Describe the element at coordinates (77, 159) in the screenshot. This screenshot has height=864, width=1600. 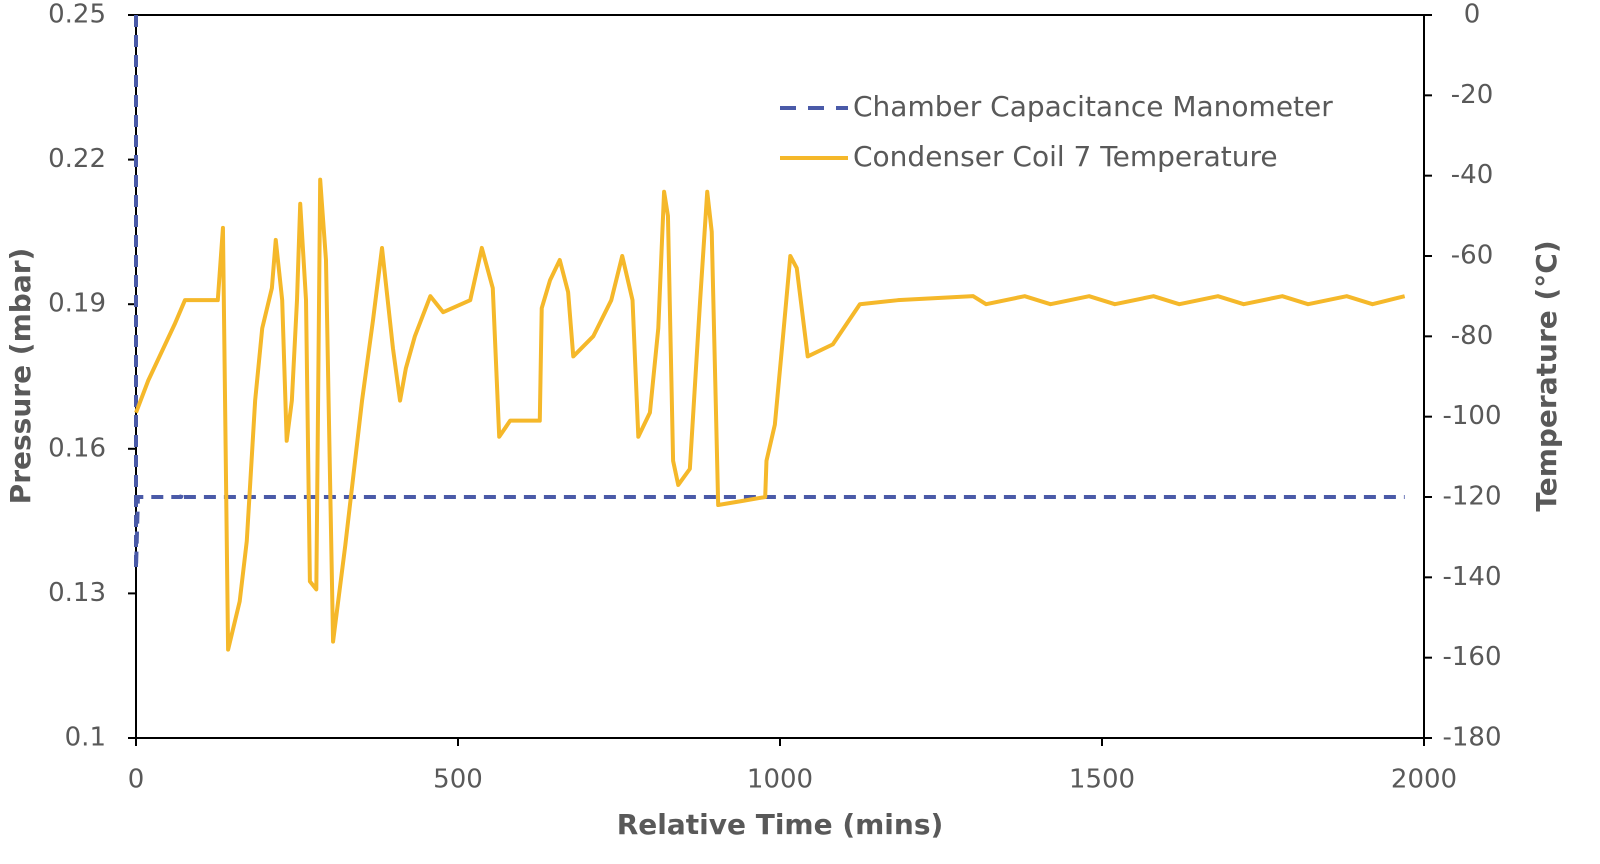
I see `y-tick-label: 0.22` at that location.